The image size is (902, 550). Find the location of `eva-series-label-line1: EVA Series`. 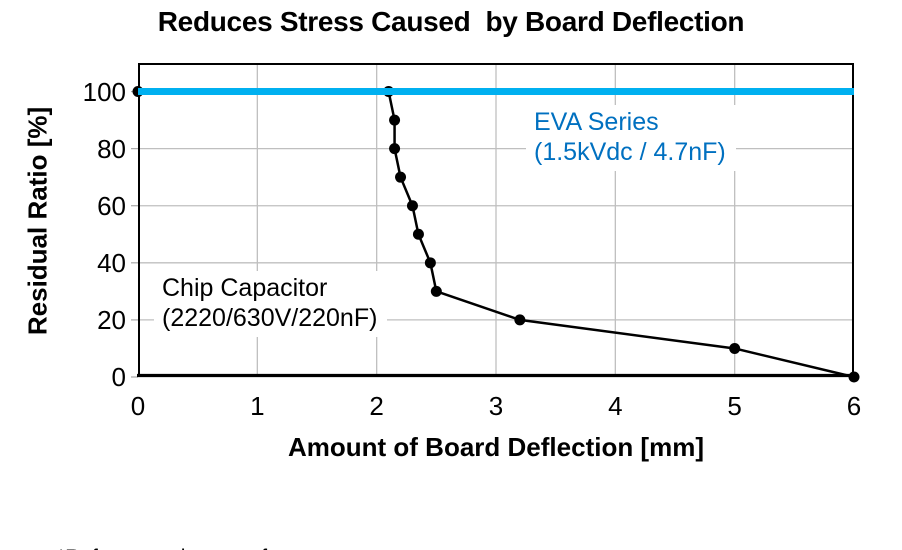

eva-series-label-line1: EVA Series is located at coordinates (596, 122).